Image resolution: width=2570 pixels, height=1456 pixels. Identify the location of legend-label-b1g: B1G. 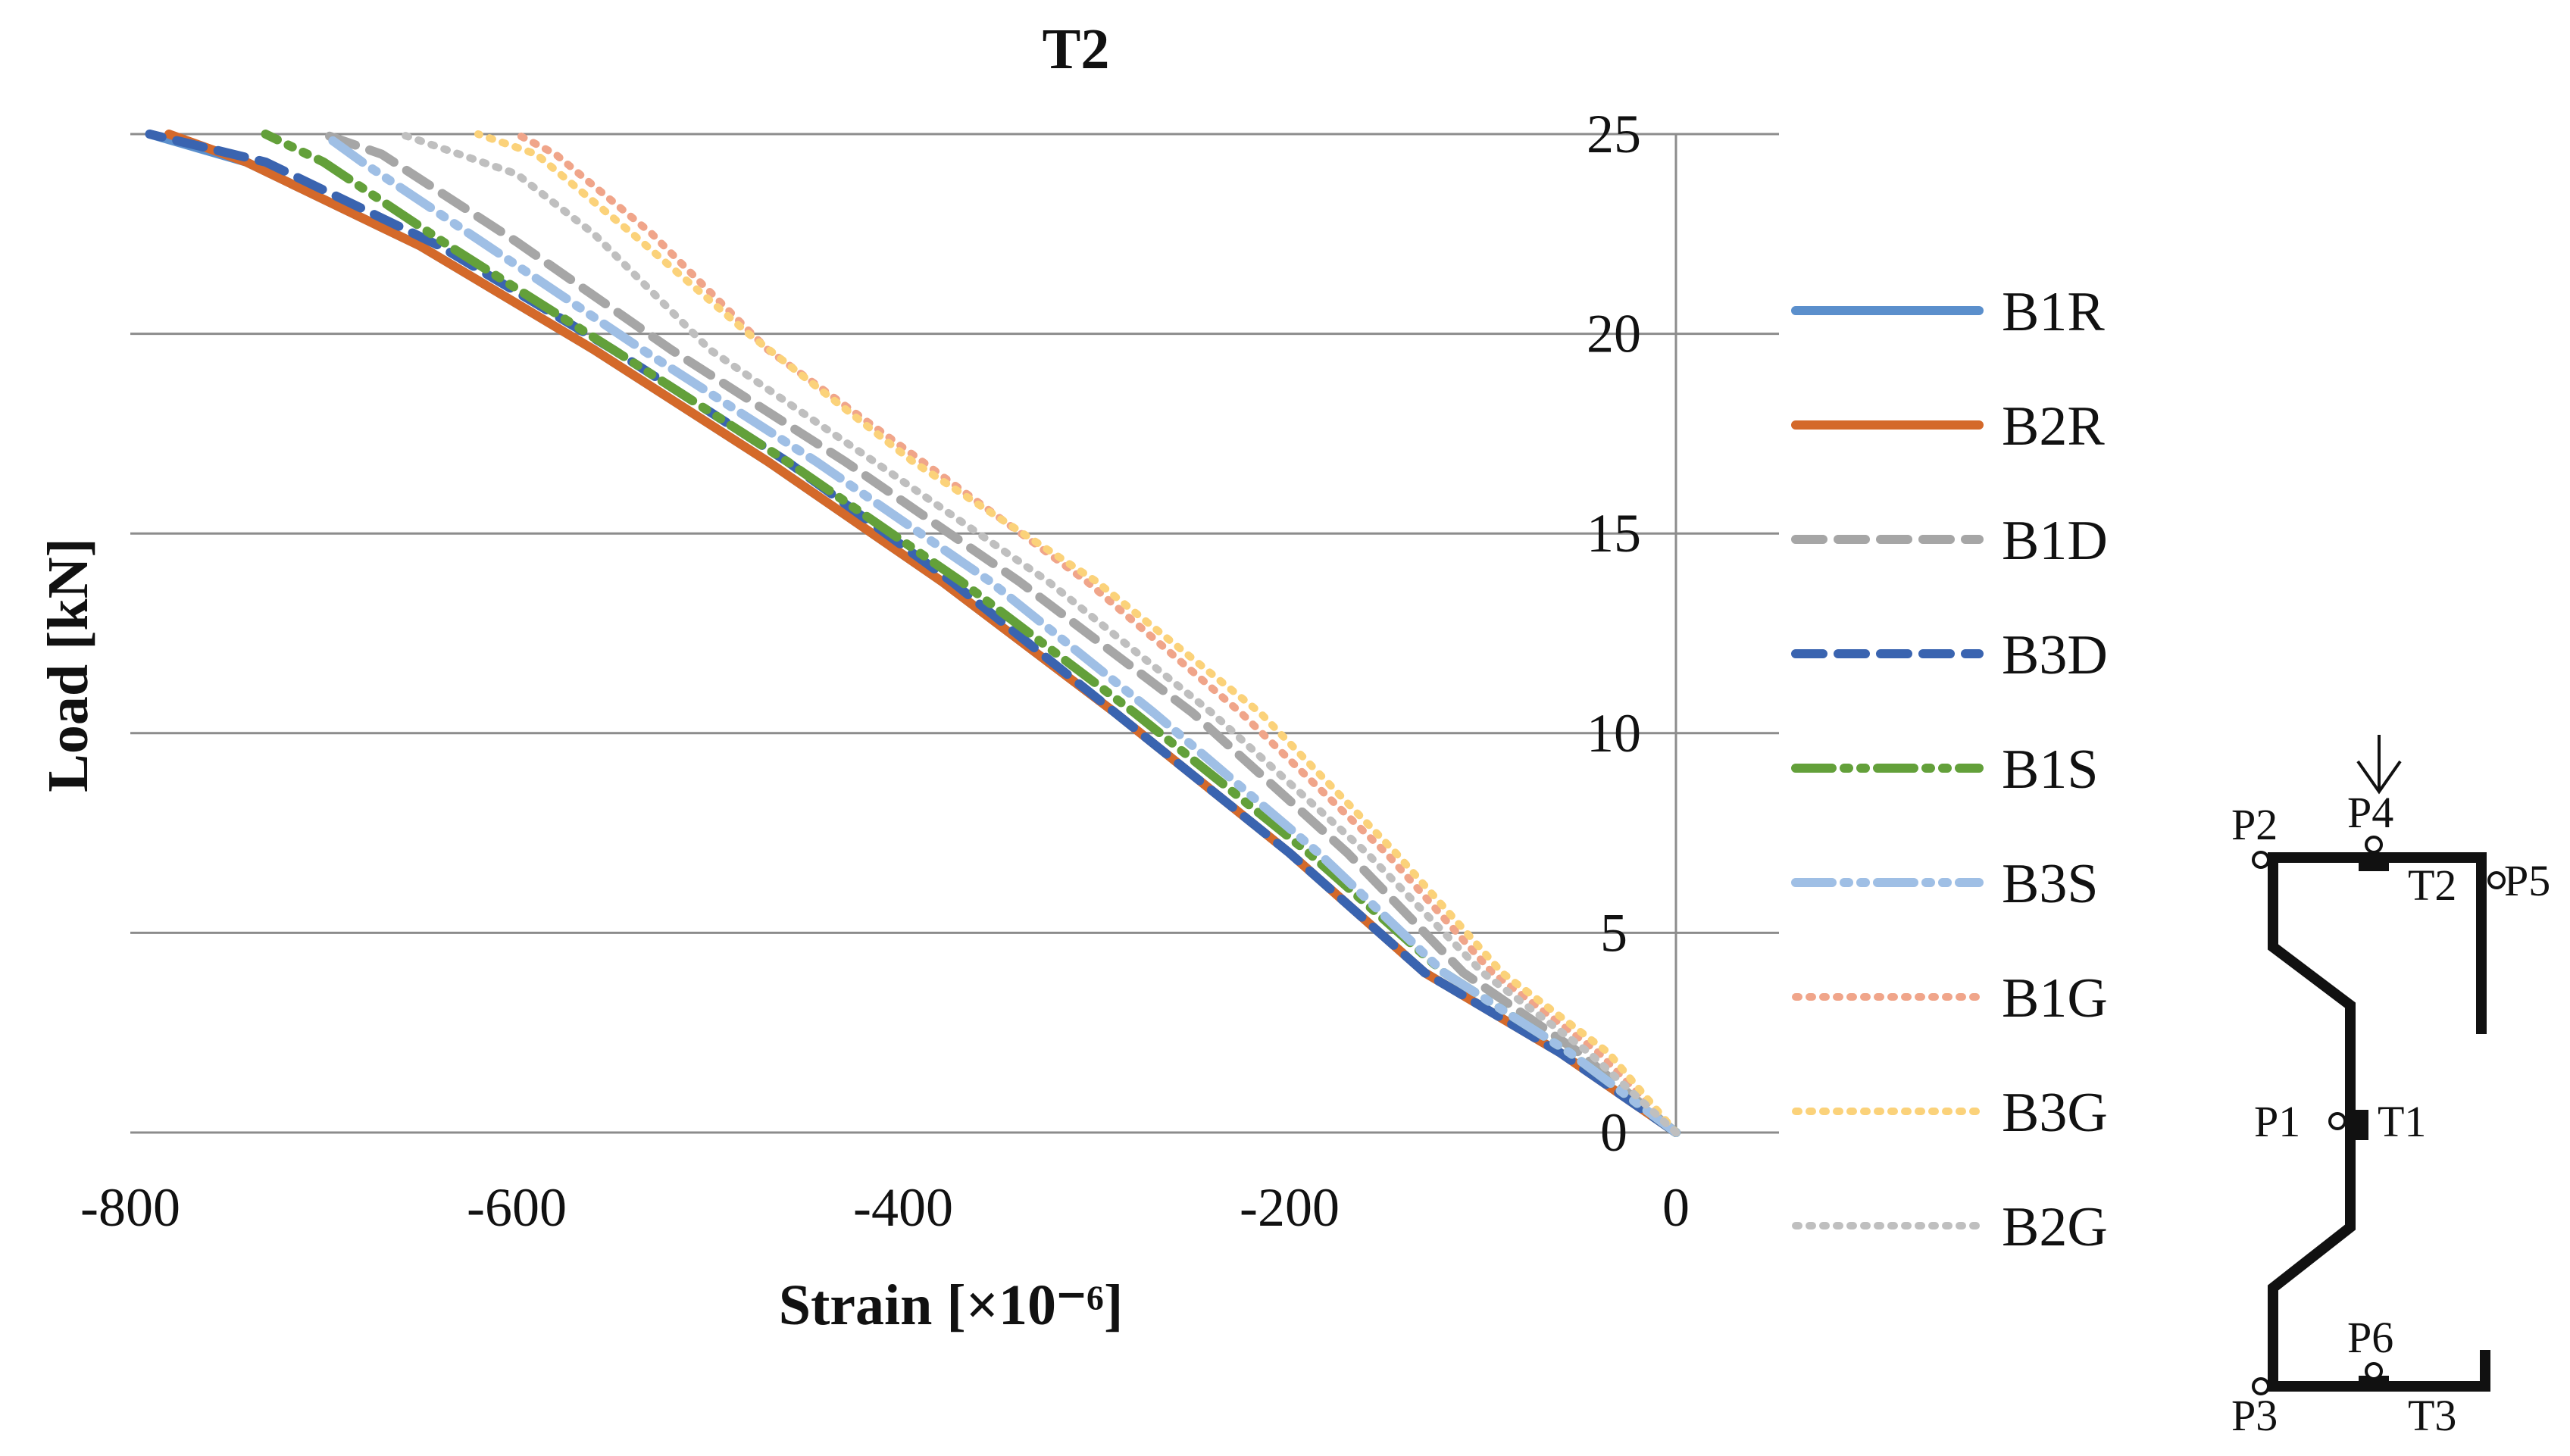
(2055, 999).